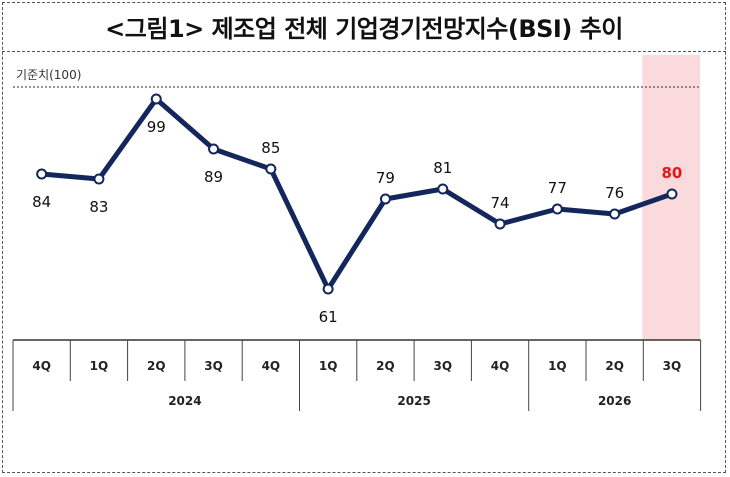 This screenshot has height=477, width=730. What do you see at coordinates (328, 317) in the screenshot?
I see `data-label: 61` at bounding box center [328, 317].